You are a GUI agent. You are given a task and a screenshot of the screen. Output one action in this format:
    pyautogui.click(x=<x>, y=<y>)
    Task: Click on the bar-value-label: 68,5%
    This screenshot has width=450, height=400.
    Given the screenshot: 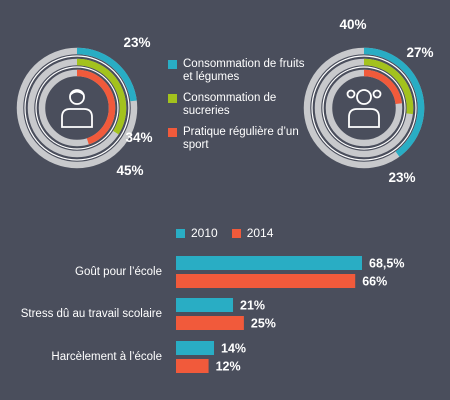 What is the action you would take?
    pyautogui.click(x=386, y=264)
    